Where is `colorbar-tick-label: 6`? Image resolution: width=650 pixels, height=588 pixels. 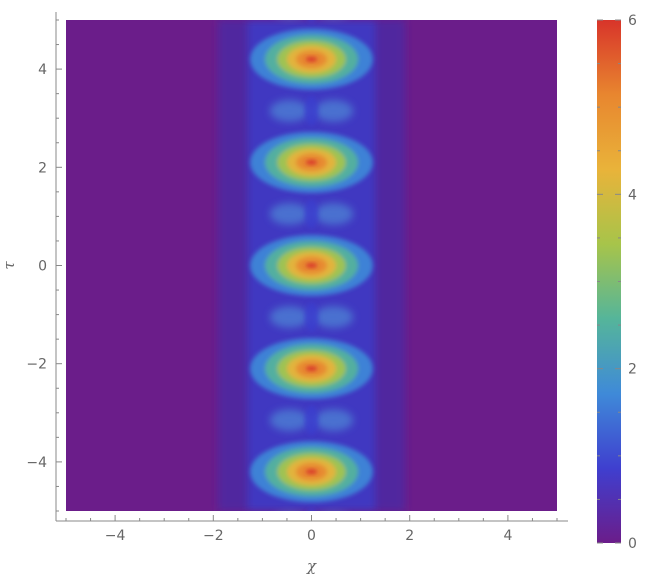 colorbar-tick-label: 6 is located at coordinates (632, 21).